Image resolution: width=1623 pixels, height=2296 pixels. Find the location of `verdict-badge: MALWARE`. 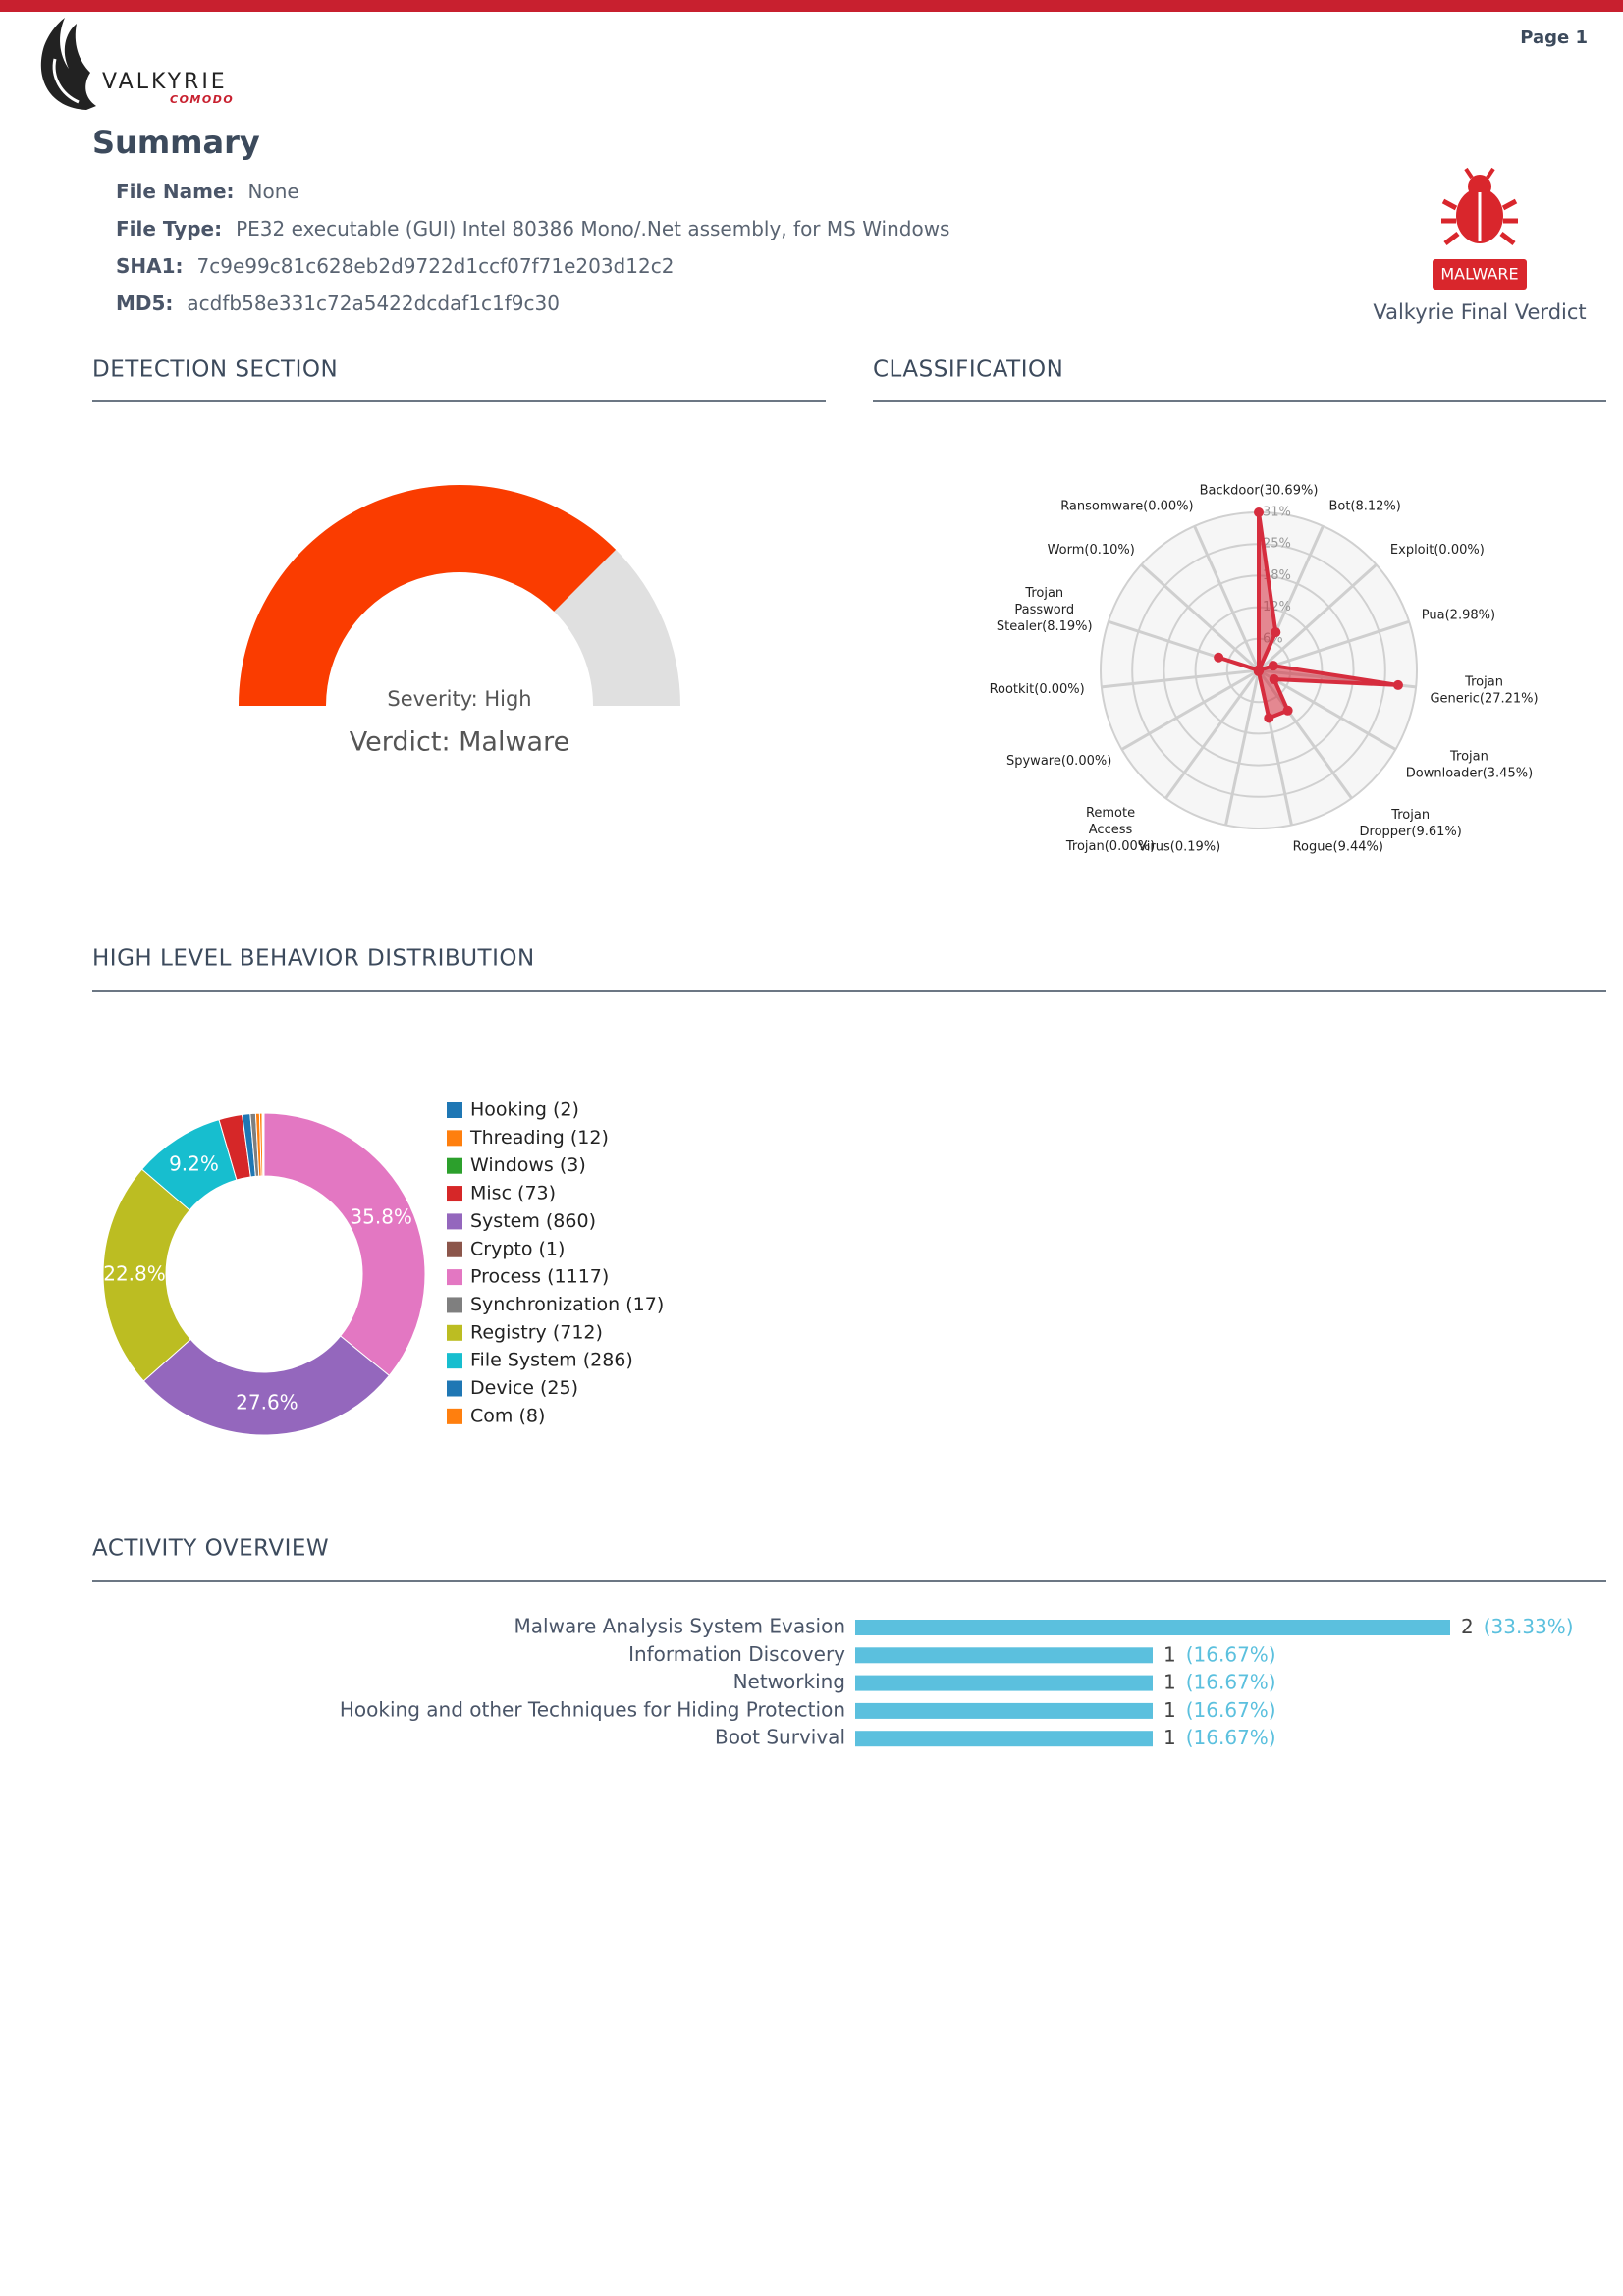

verdict-badge: MALWARE is located at coordinates (1479, 274).